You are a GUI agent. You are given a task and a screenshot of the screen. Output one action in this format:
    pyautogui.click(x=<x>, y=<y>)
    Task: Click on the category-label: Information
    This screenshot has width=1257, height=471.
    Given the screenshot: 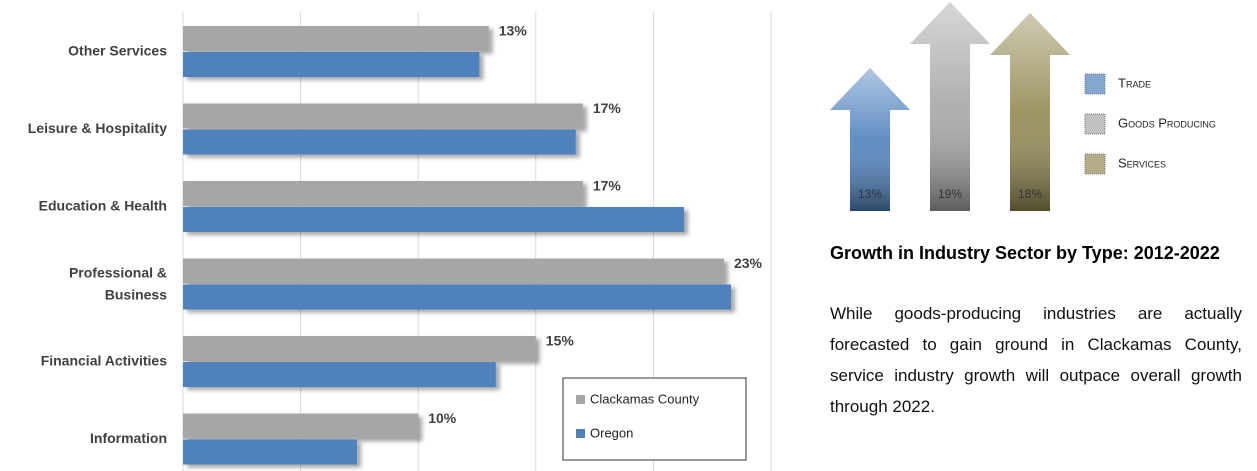 What is the action you would take?
    pyautogui.click(x=128, y=438)
    